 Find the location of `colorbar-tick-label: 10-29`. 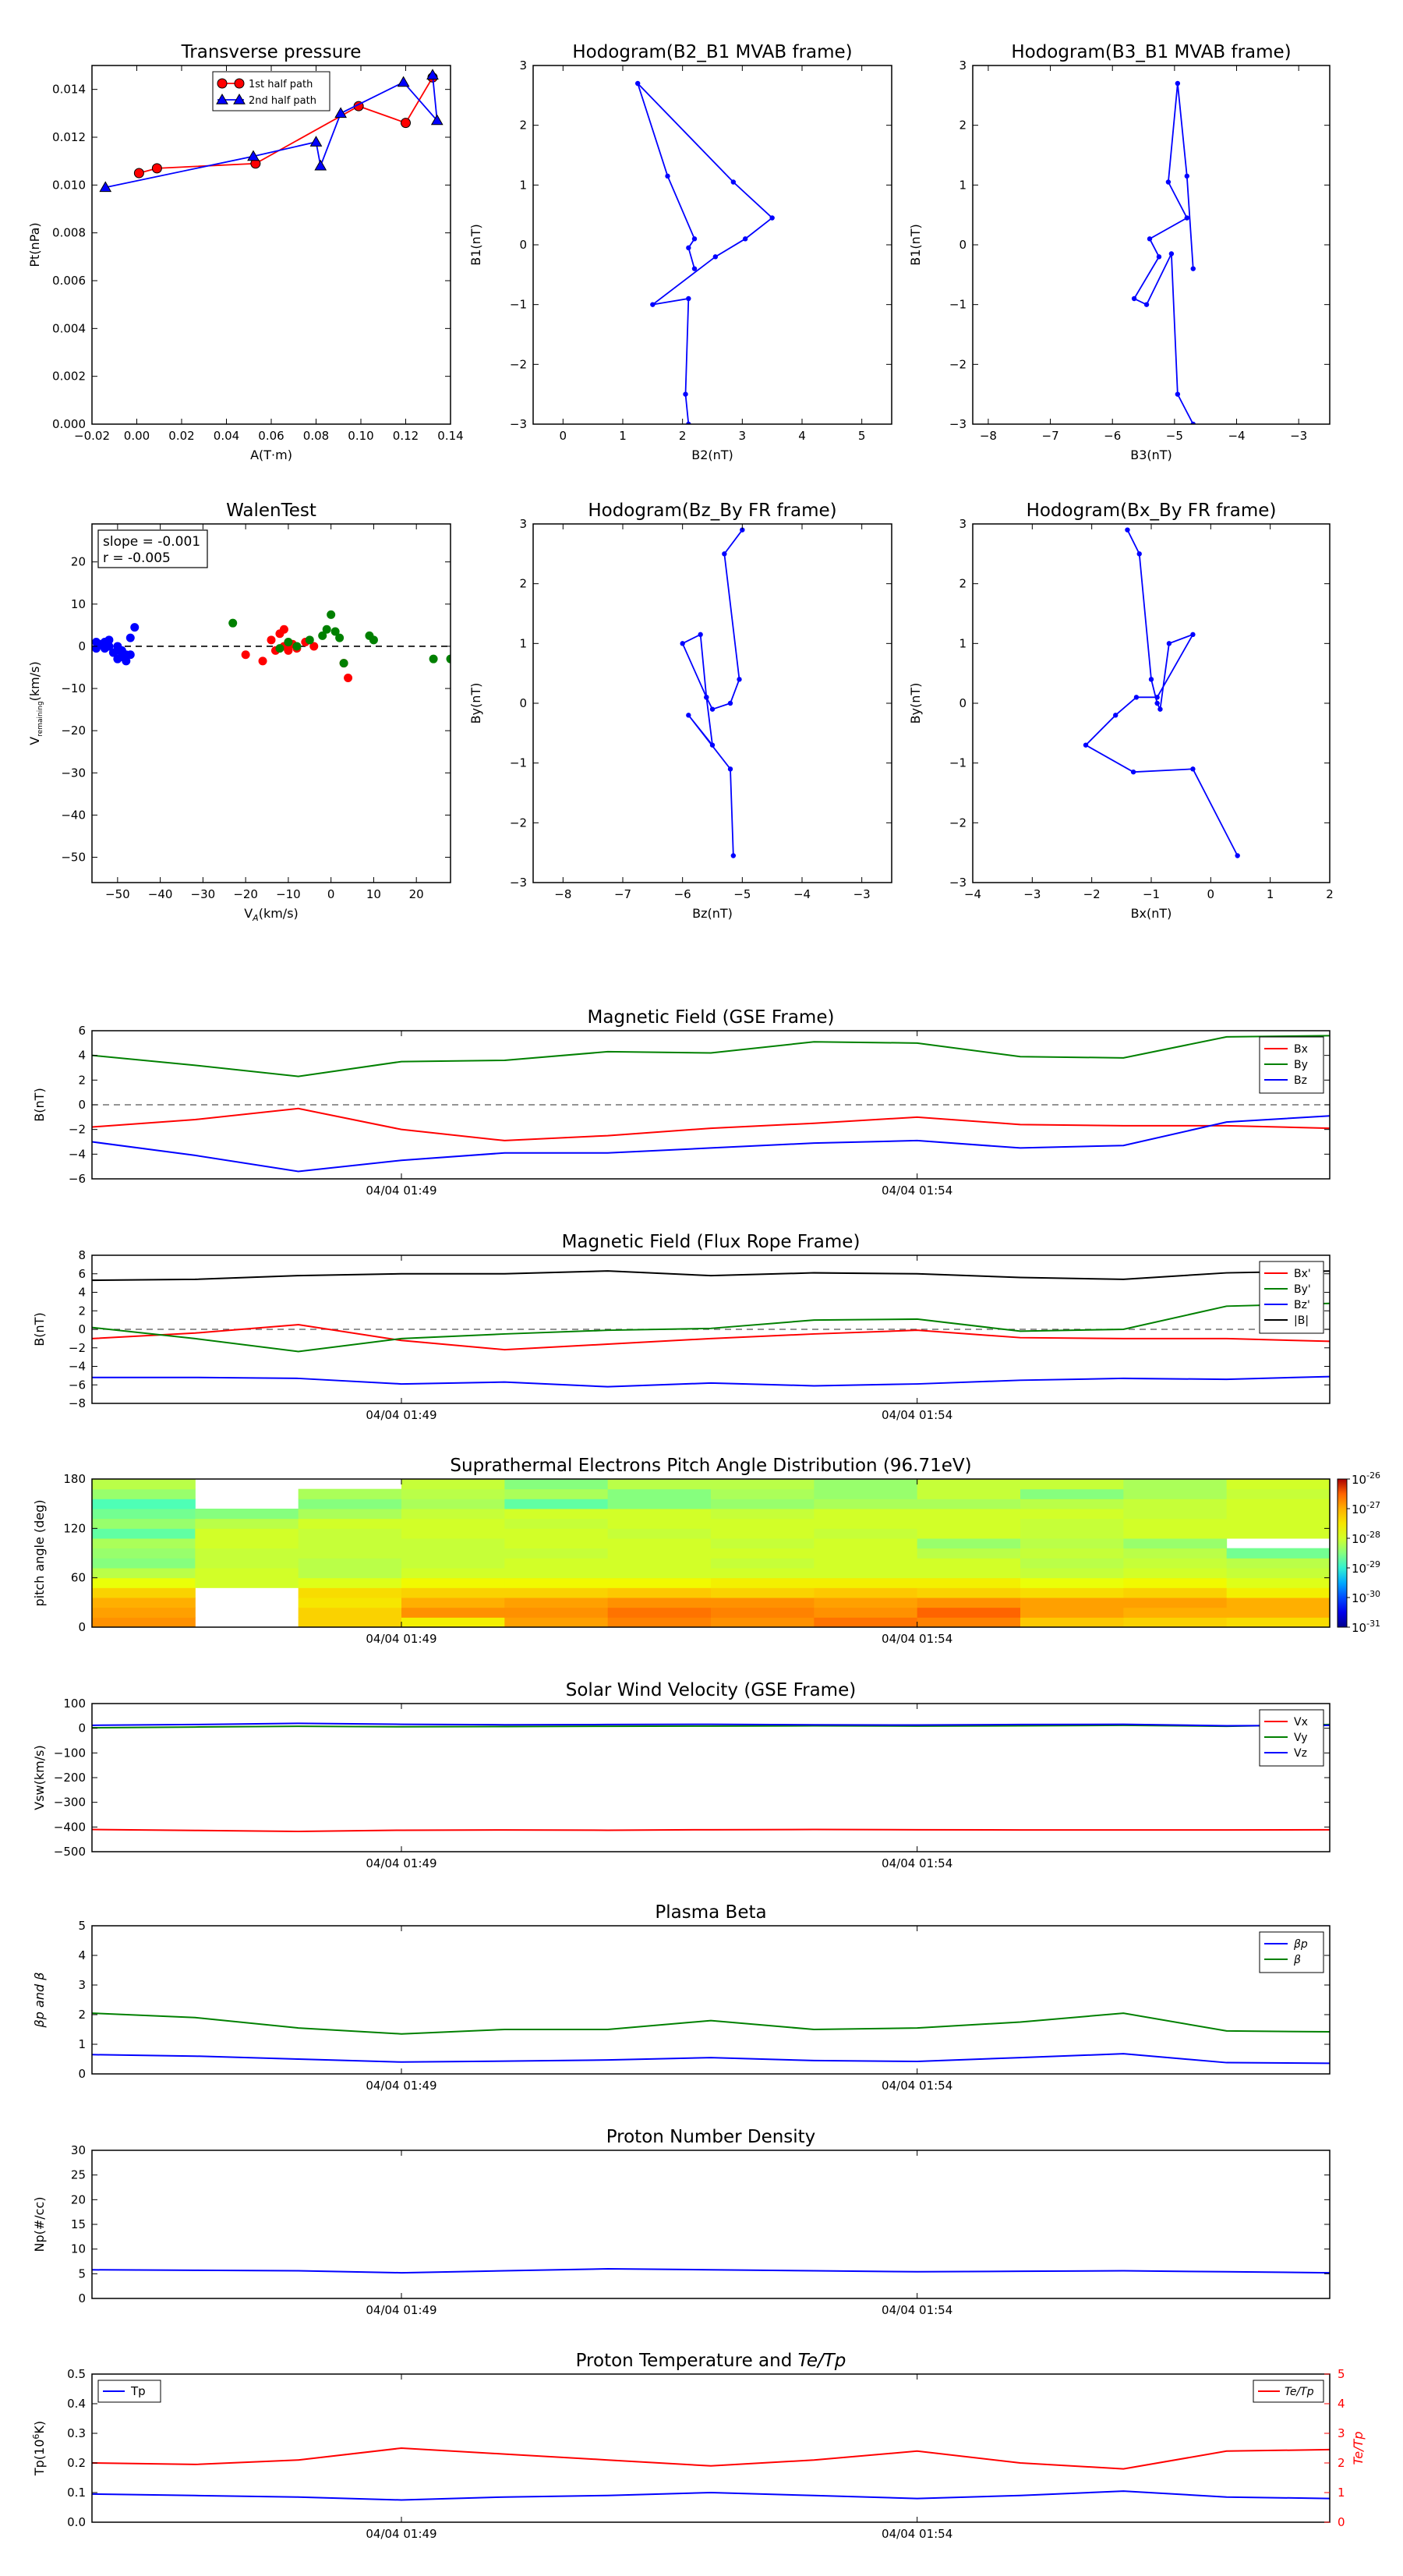

colorbar-tick-label: 10-29 is located at coordinates (1366, 1567).